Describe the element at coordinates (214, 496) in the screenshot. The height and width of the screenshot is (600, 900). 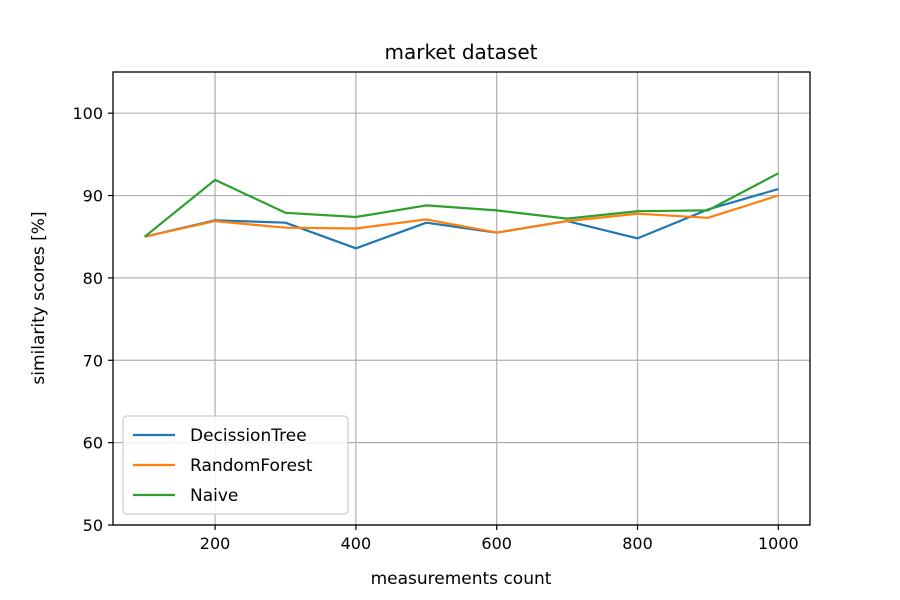
I see `legend-label-naive: Naive` at that location.